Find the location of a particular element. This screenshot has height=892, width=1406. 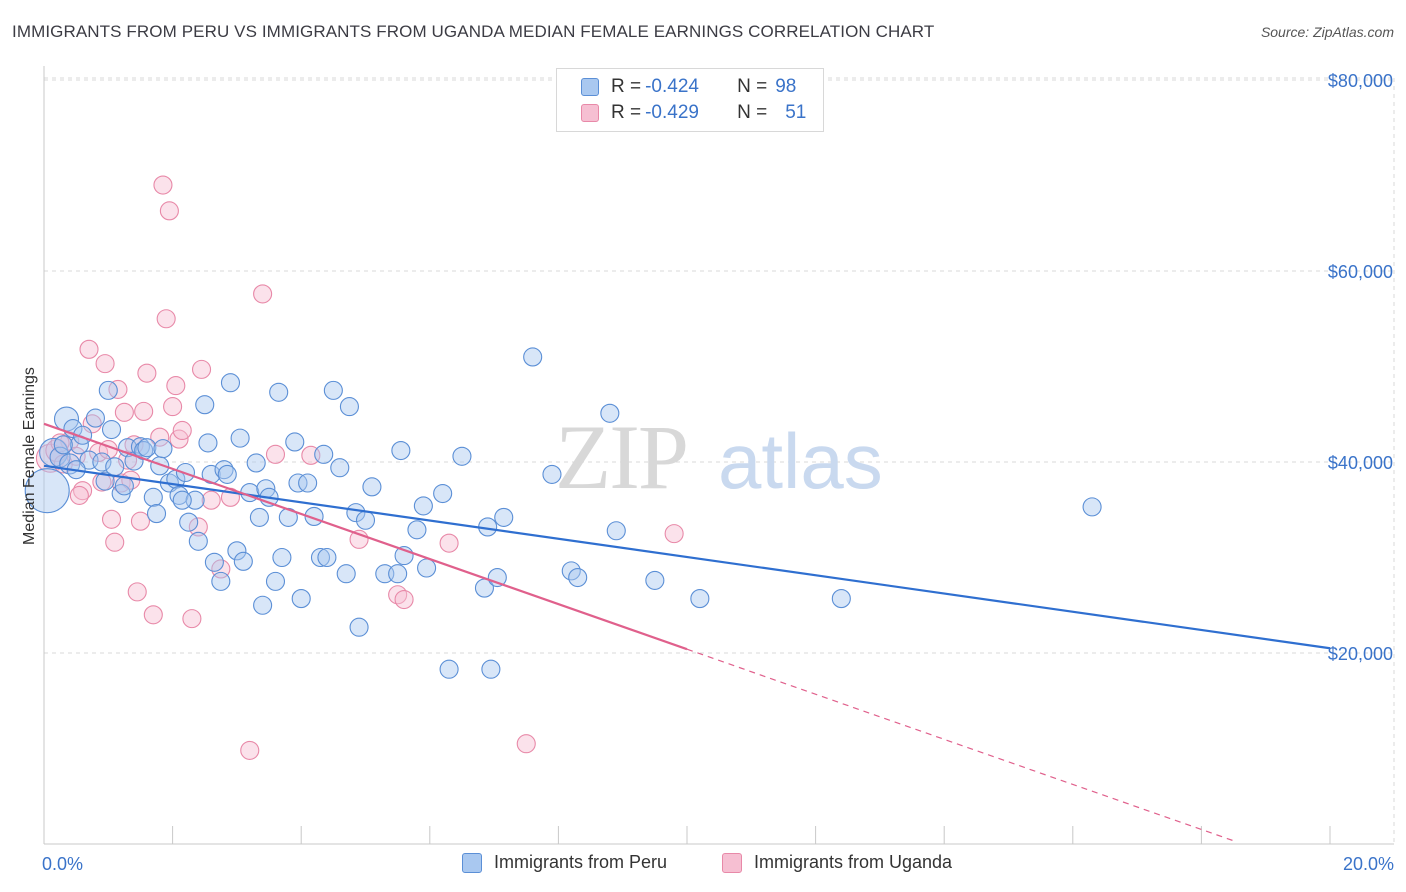

watermark-atlas: atlas is located at coordinates (800, 461).